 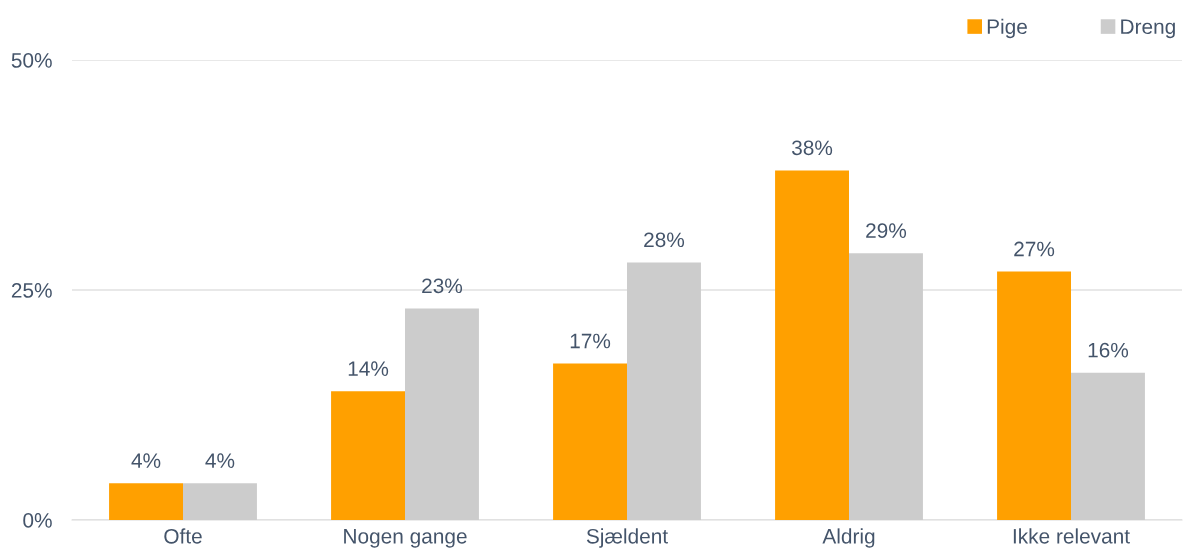 What do you see at coordinates (1108, 350) in the screenshot?
I see `data-label: 16%` at bounding box center [1108, 350].